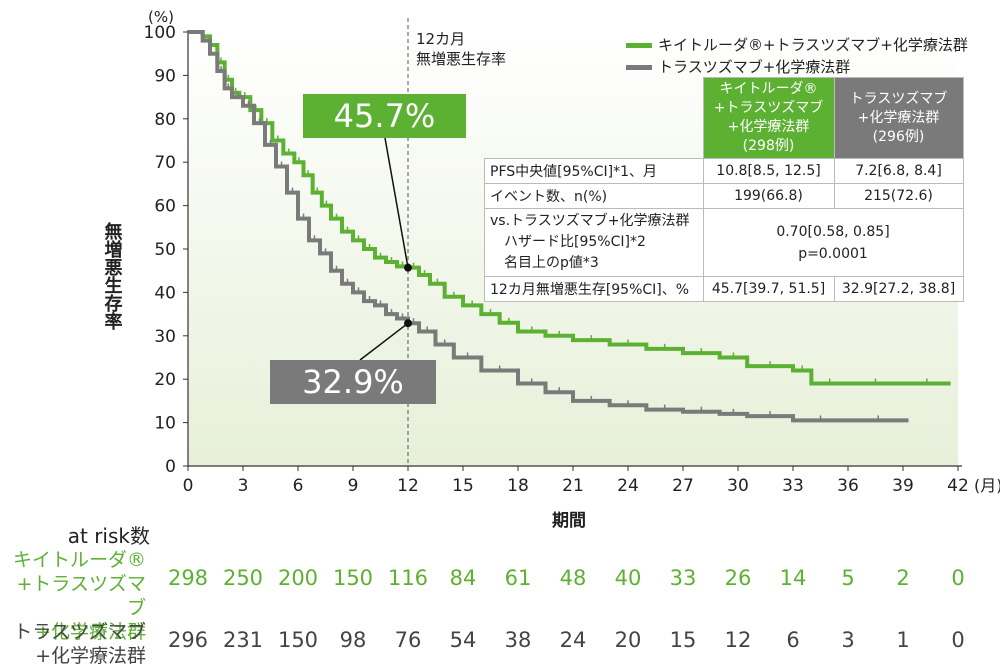 Image resolution: width=1000 pixels, height=672 pixels. I want to click on head-green-line: +化学療法群, so click(768, 127).